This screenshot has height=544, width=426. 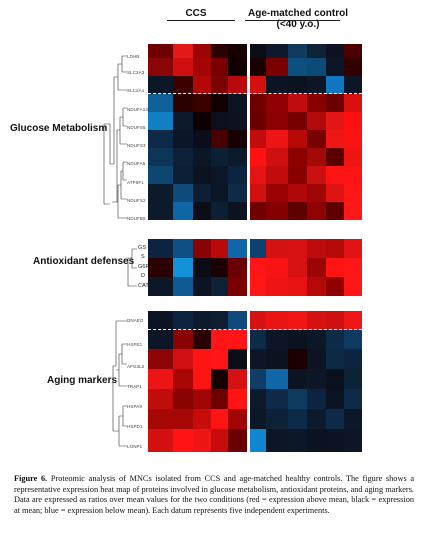 I want to click on gene-label: ATP5F1, so click(x=135, y=182).